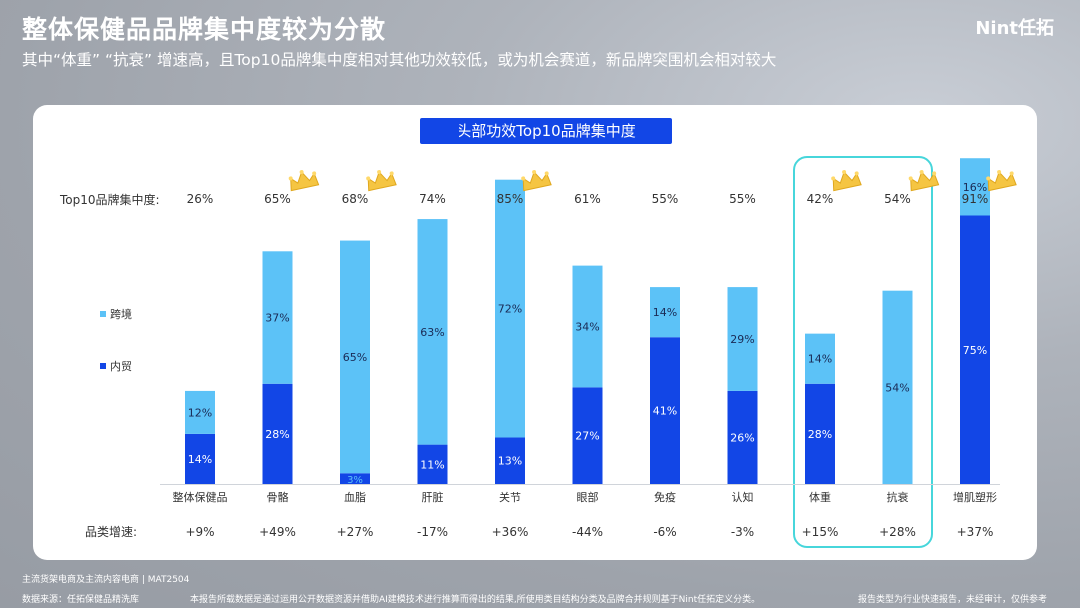 This screenshot has width=1080, height=608. What do you see at coordinates (588, 497) in the screenshot?
I see `category-label: 眼部` at bounding box center [588, 497].